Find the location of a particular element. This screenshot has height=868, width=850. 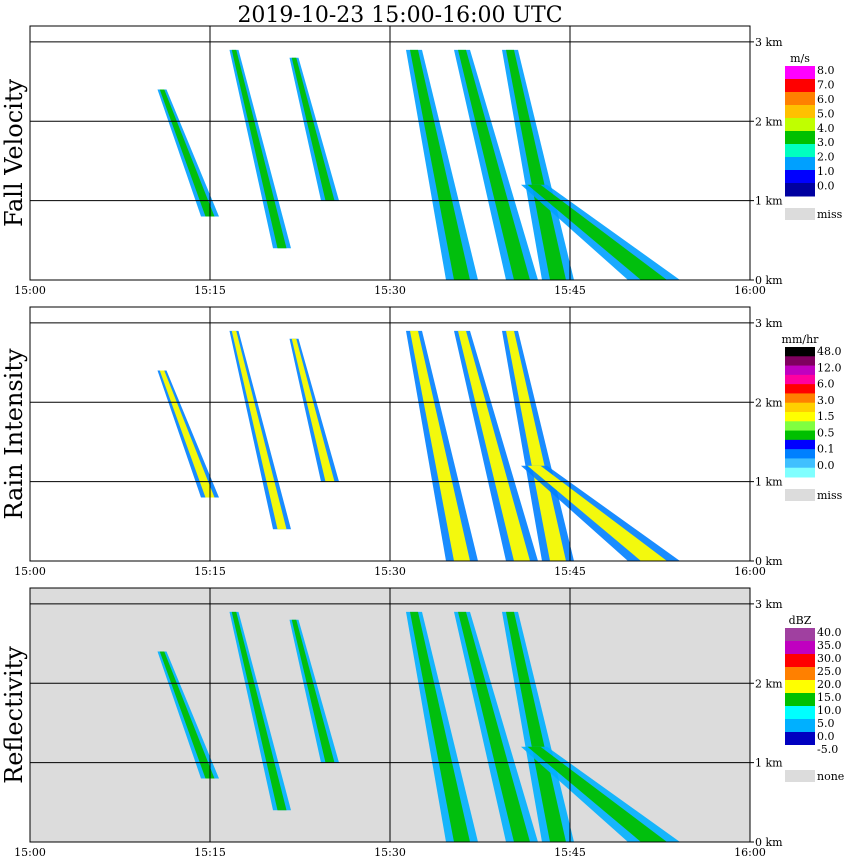

legend-label: 40.0 is located at coordinates (829, 632).